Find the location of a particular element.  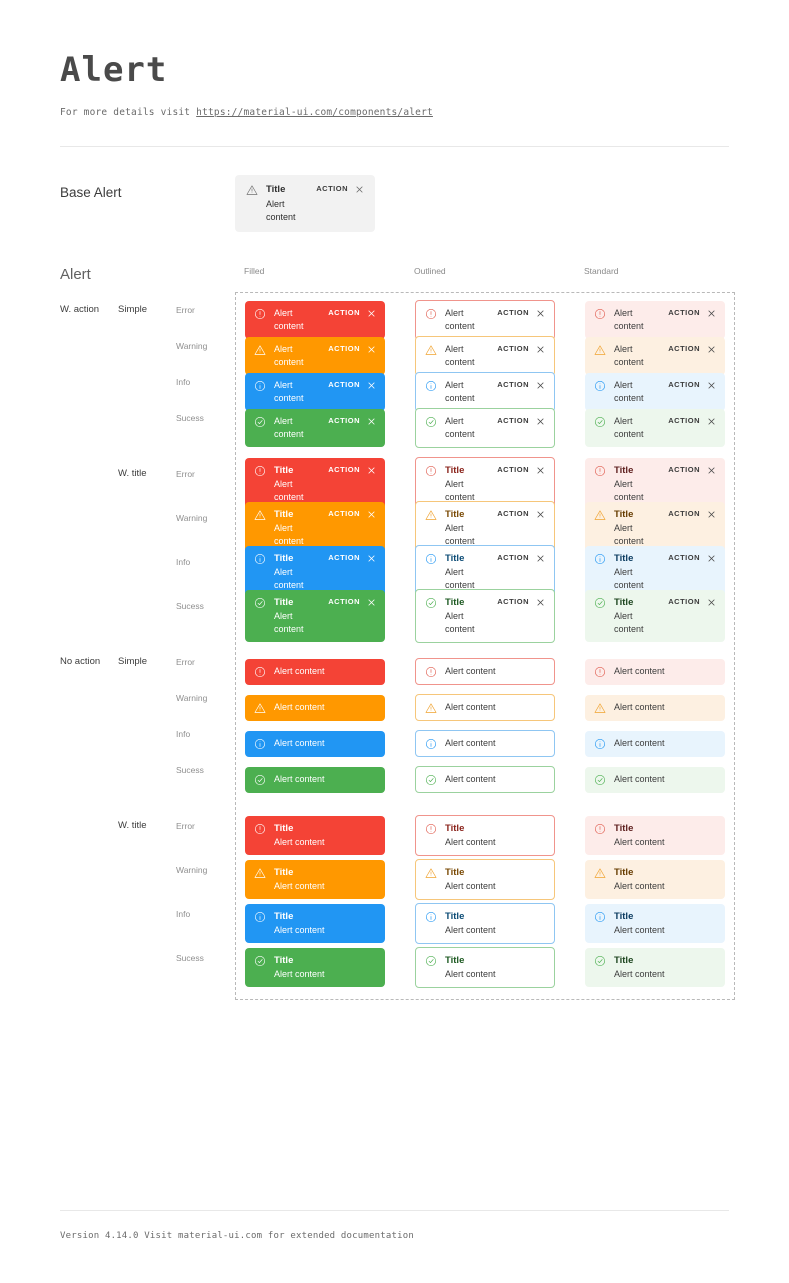

alert-standard-warning: Title Alert content ACTION is located at coordinates (655, 527).